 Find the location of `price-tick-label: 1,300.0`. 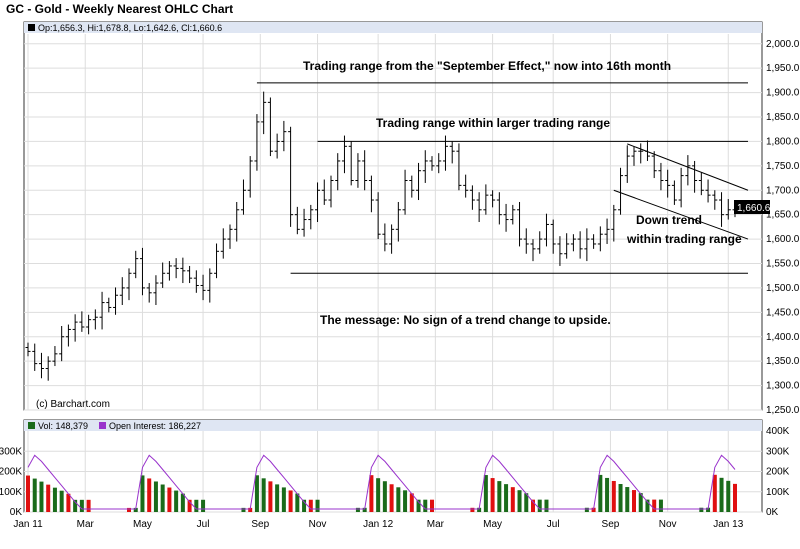

price-tick-label: 1,300.0 is located at coordinates (783, 386).